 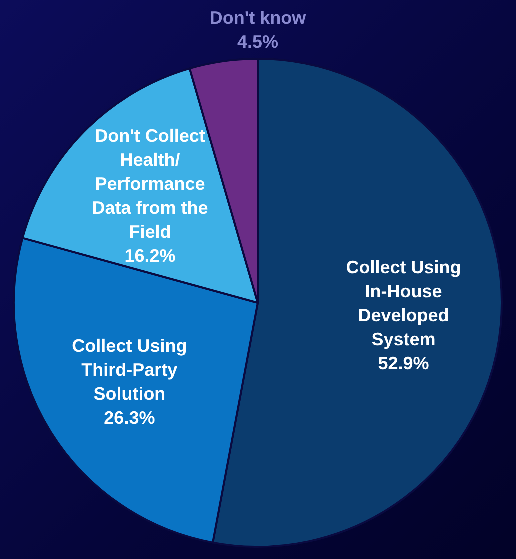 What do you see at coordinates (259, 18) in the screenshot?
I see `slice-label: Don't know` at bounding box center [259, 18].